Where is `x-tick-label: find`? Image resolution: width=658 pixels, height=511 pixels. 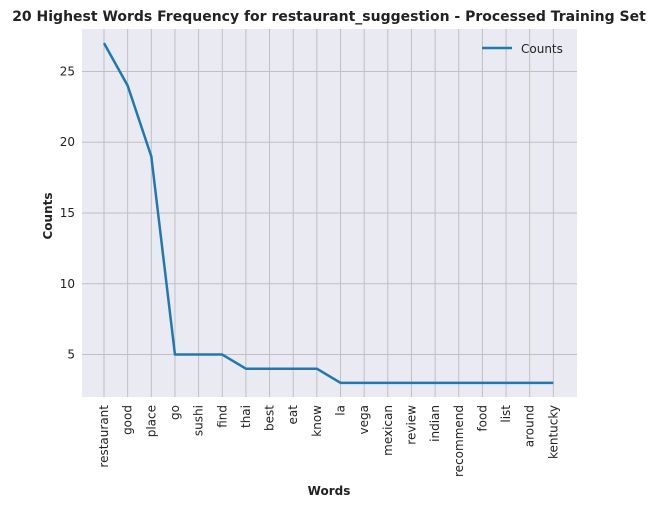 x-tick-label: find is located at coordinates (222, 416).